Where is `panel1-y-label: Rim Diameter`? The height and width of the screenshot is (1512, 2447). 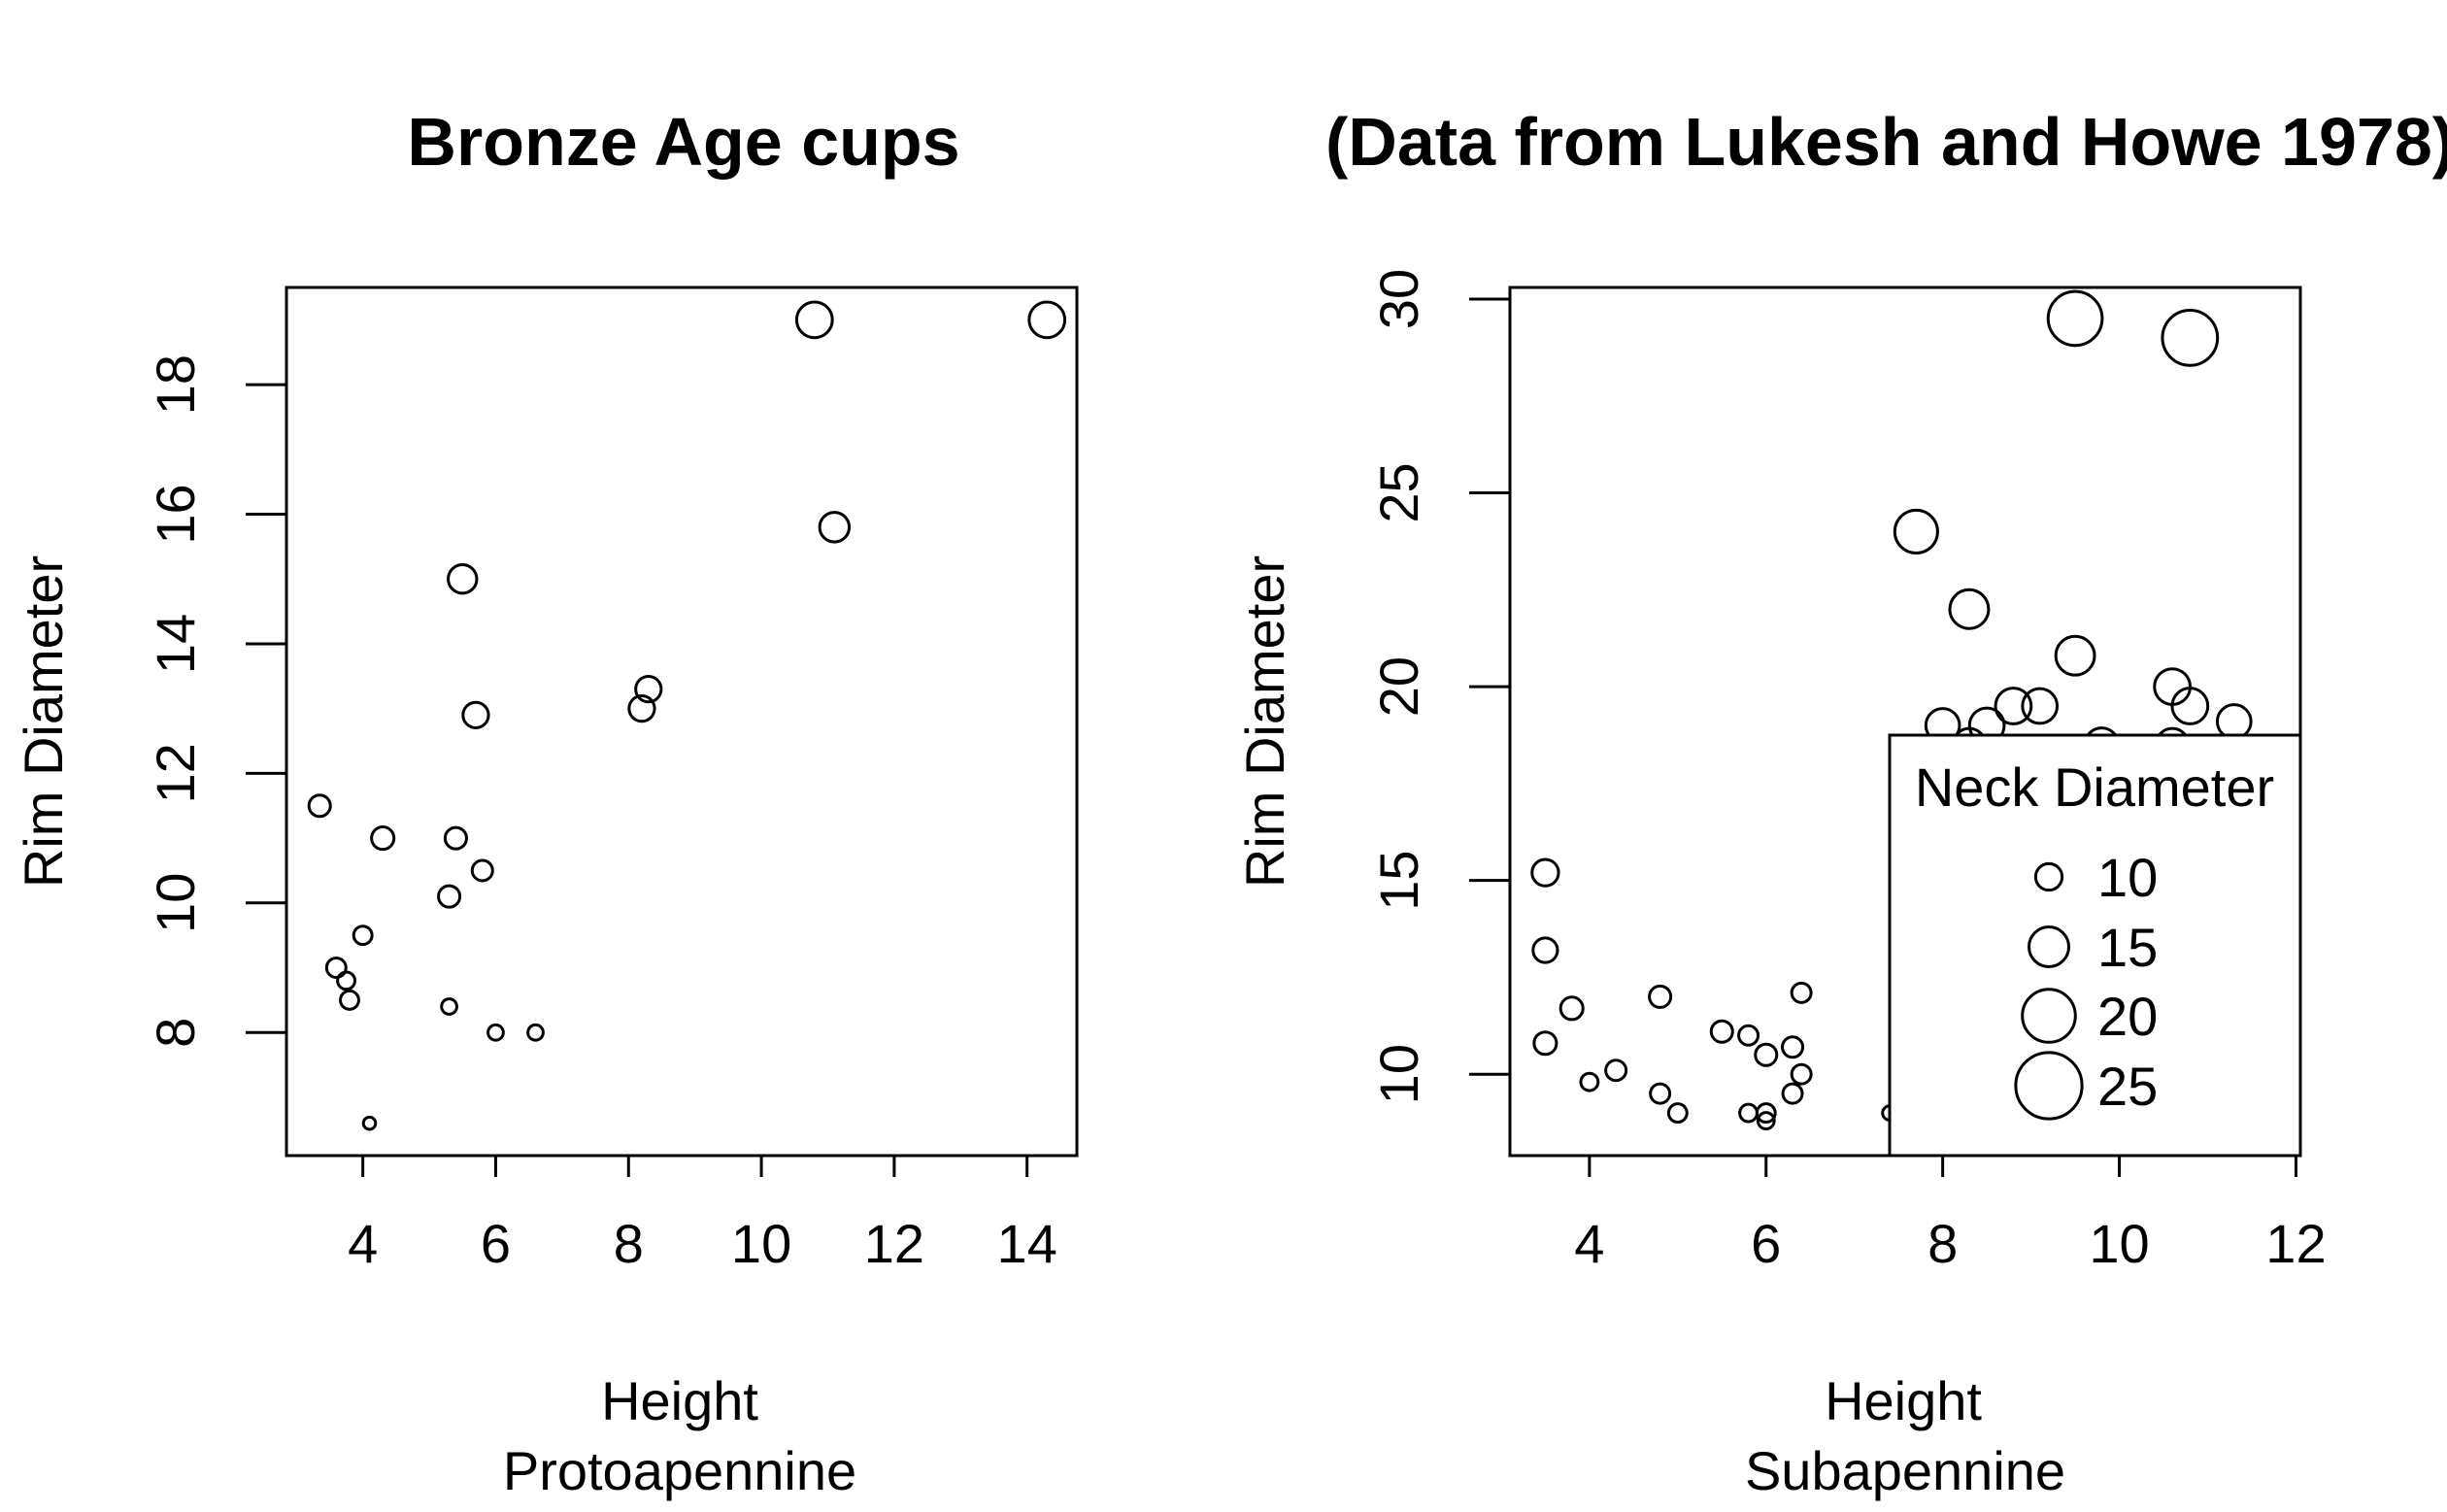
panel1-y-label: Rim Diameter is located at coordinates (44, 721).